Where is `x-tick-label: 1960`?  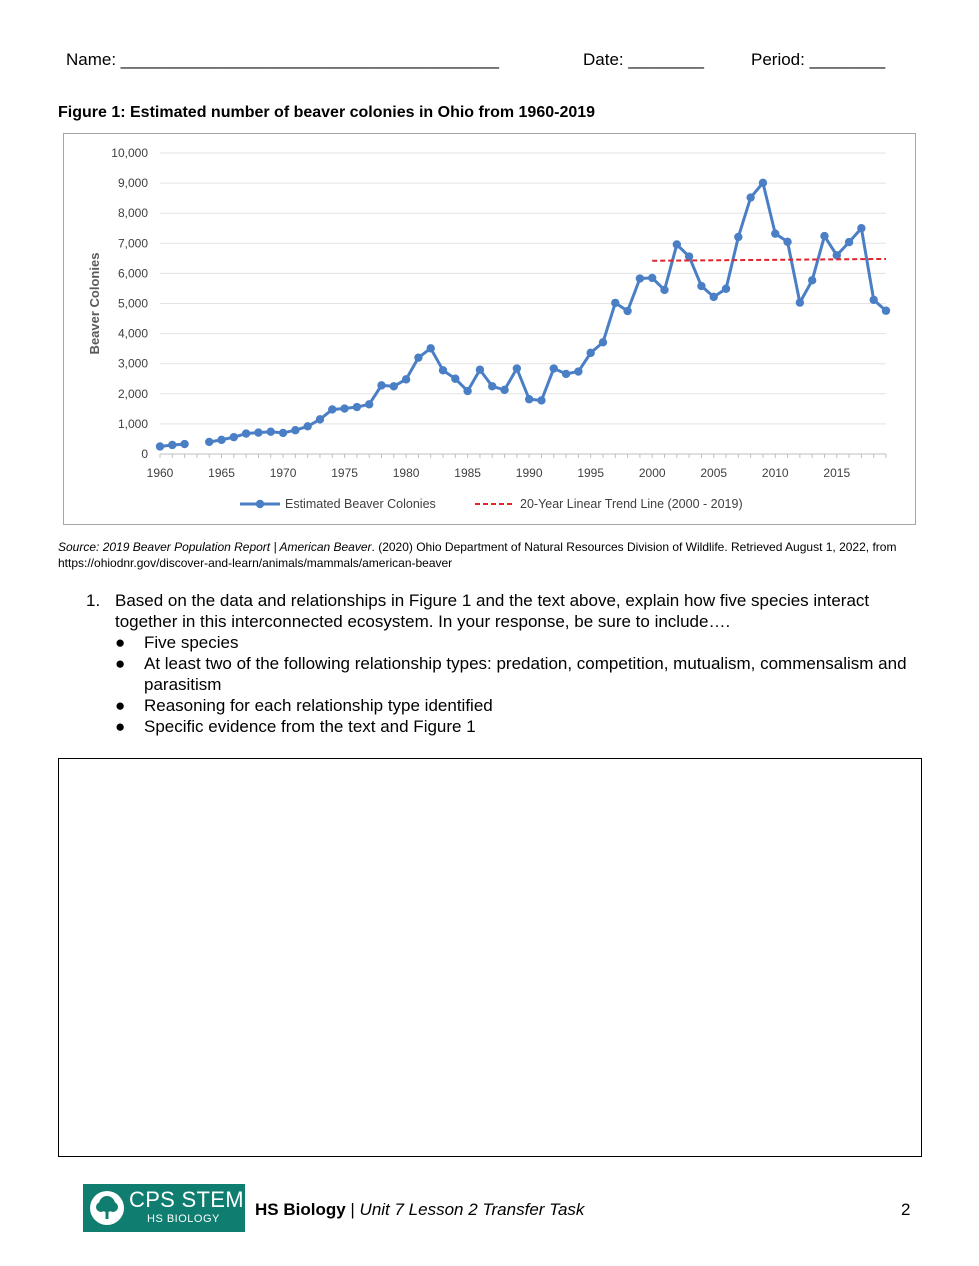 x-tick-label: 1960 is located at coordinates (160, 473).